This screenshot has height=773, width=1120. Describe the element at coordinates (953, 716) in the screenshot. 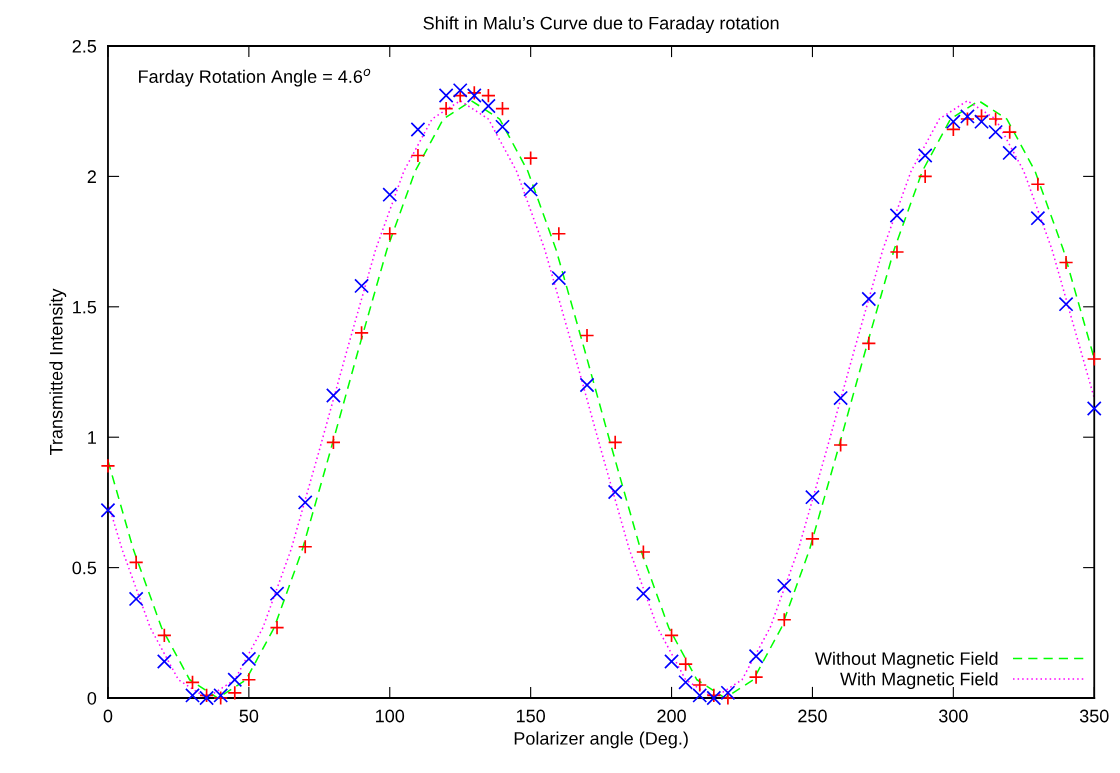

I see `x-tick-label: 300` at that location.